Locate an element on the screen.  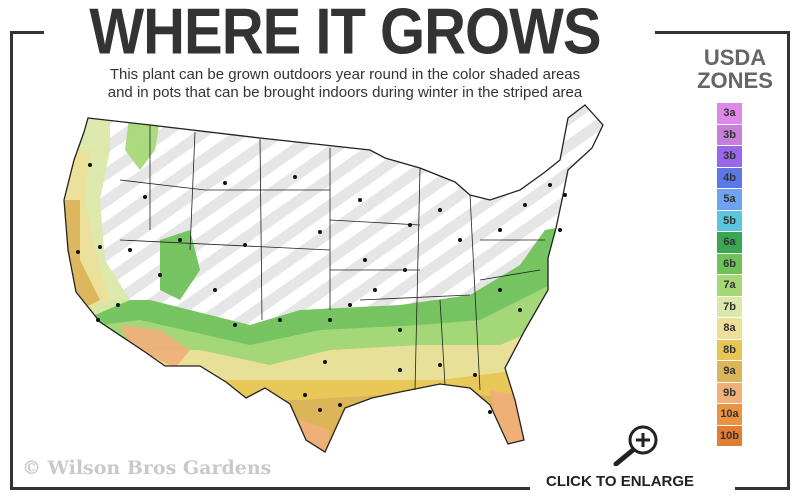
legend-zone-7a: 7a is located at coordinates (729, 285).